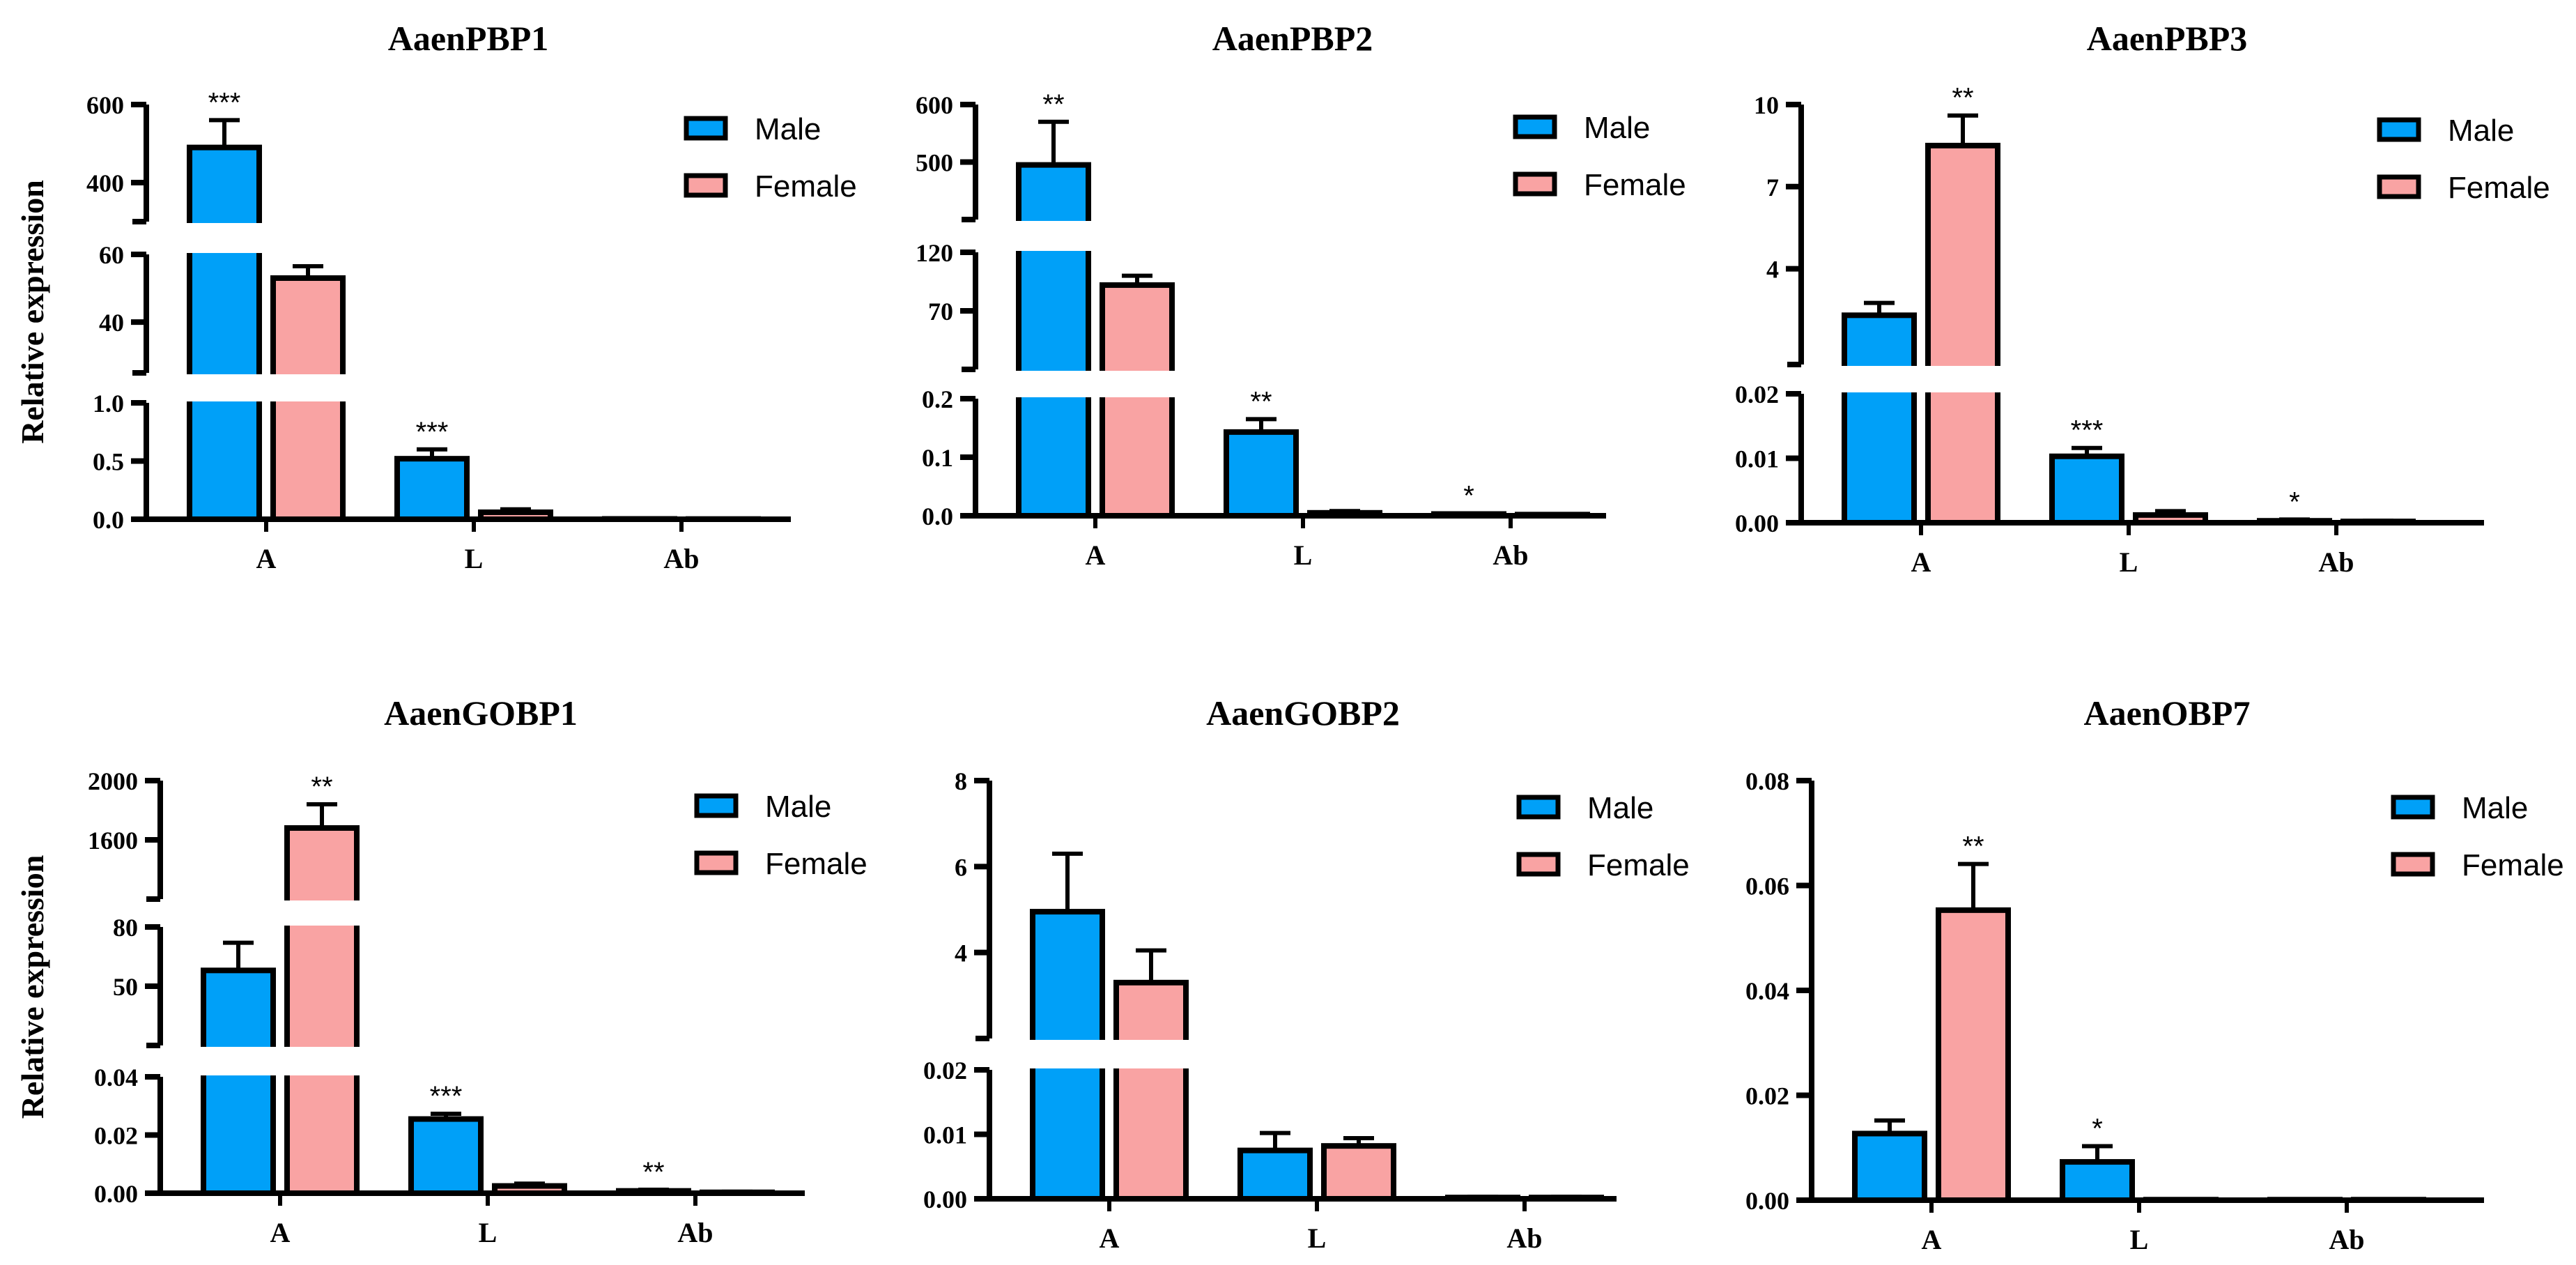 This screenshot has height=1265, width=2576. I want to click on y-tick-label: 500, so click(934, 163).